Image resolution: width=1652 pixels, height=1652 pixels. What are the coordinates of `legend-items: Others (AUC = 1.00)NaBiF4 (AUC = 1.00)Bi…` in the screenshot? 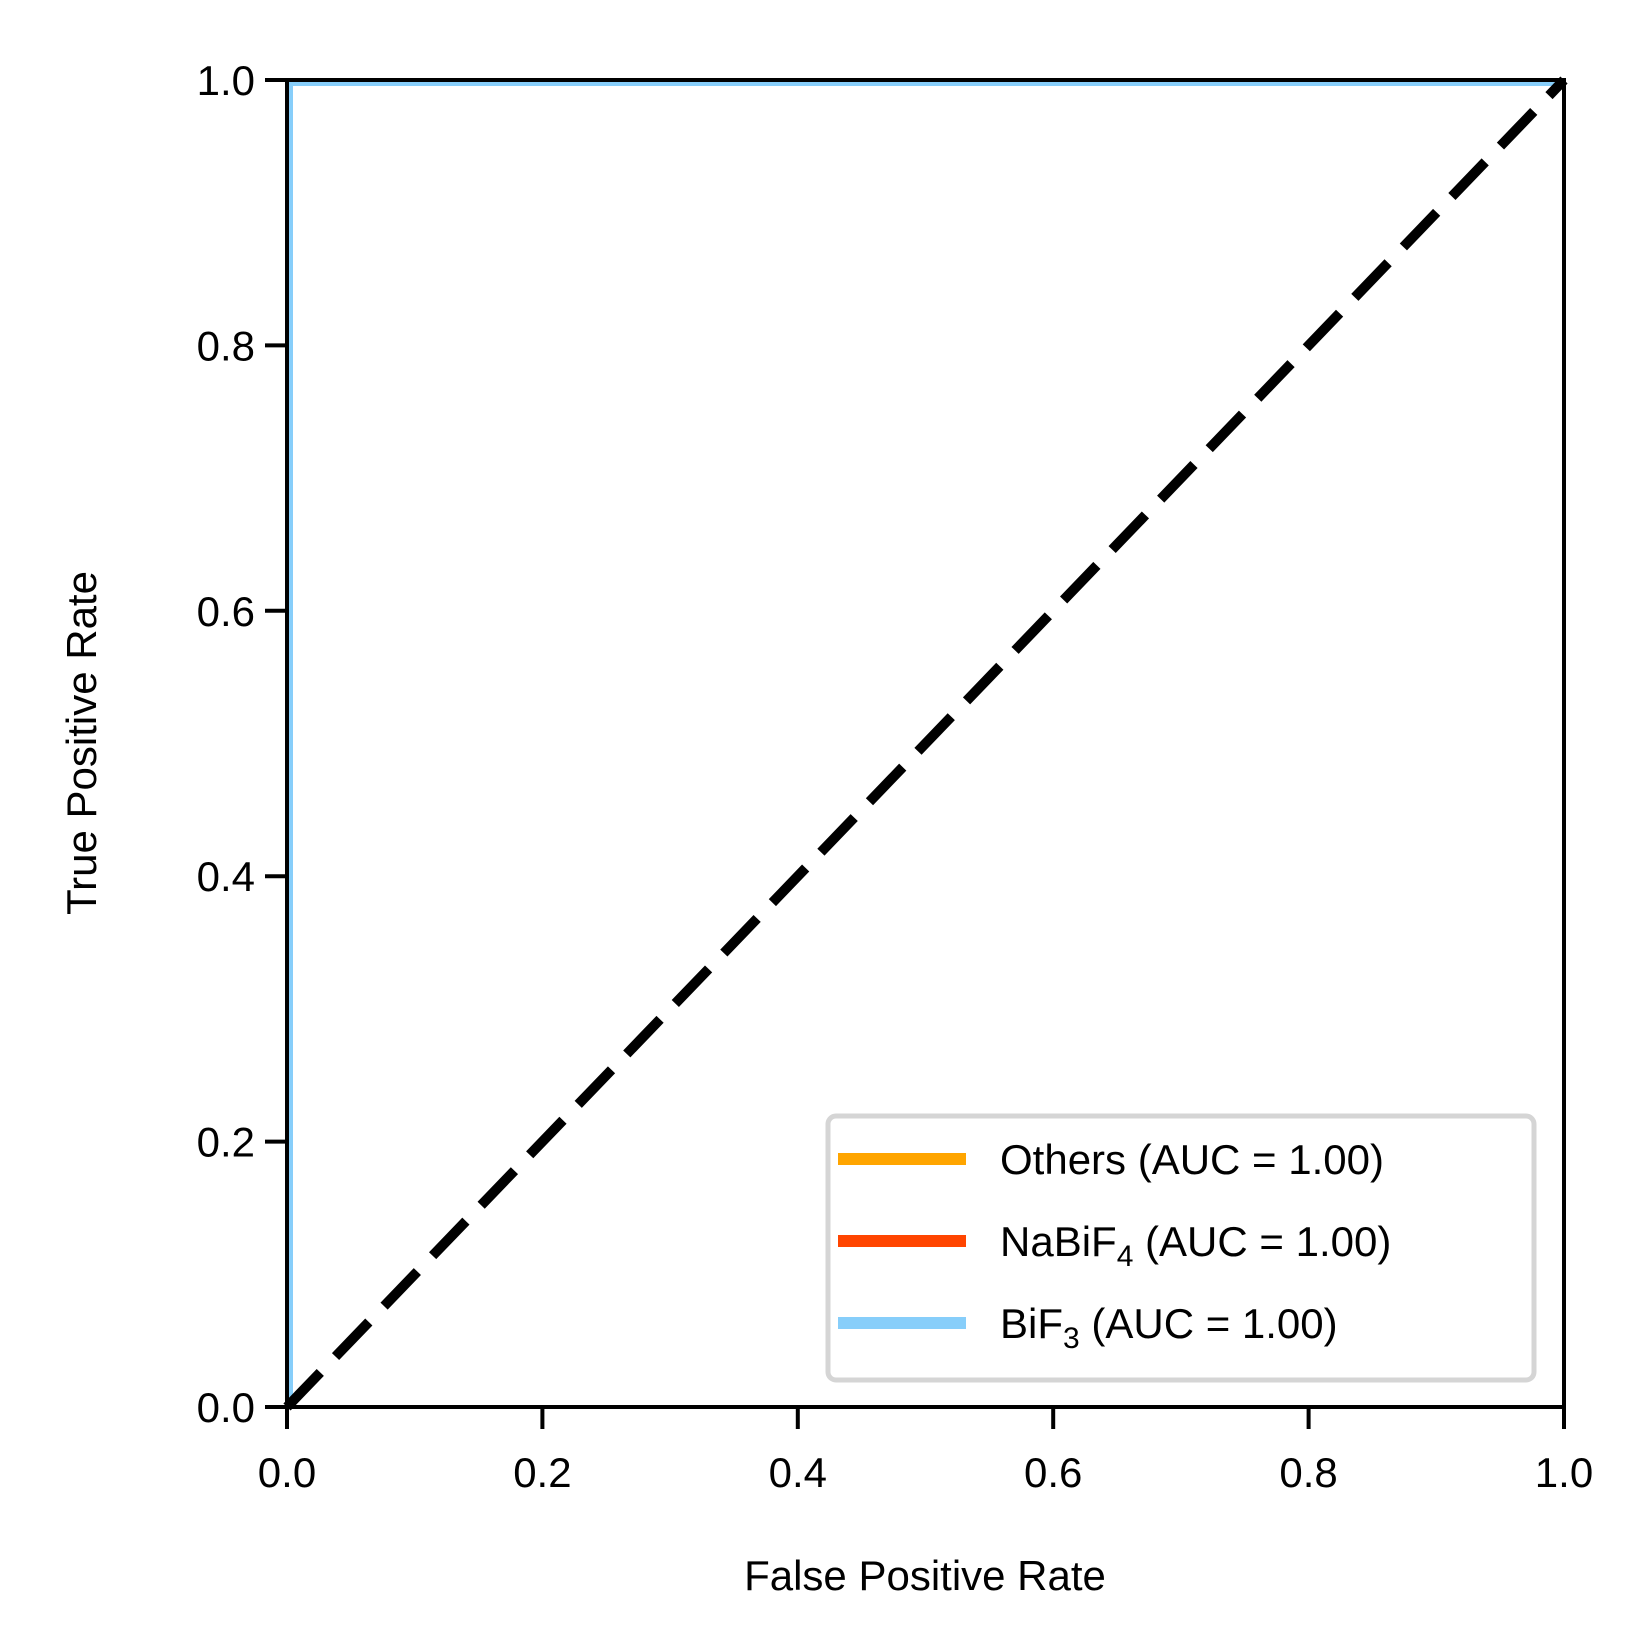 It's located at (1114, 1245).